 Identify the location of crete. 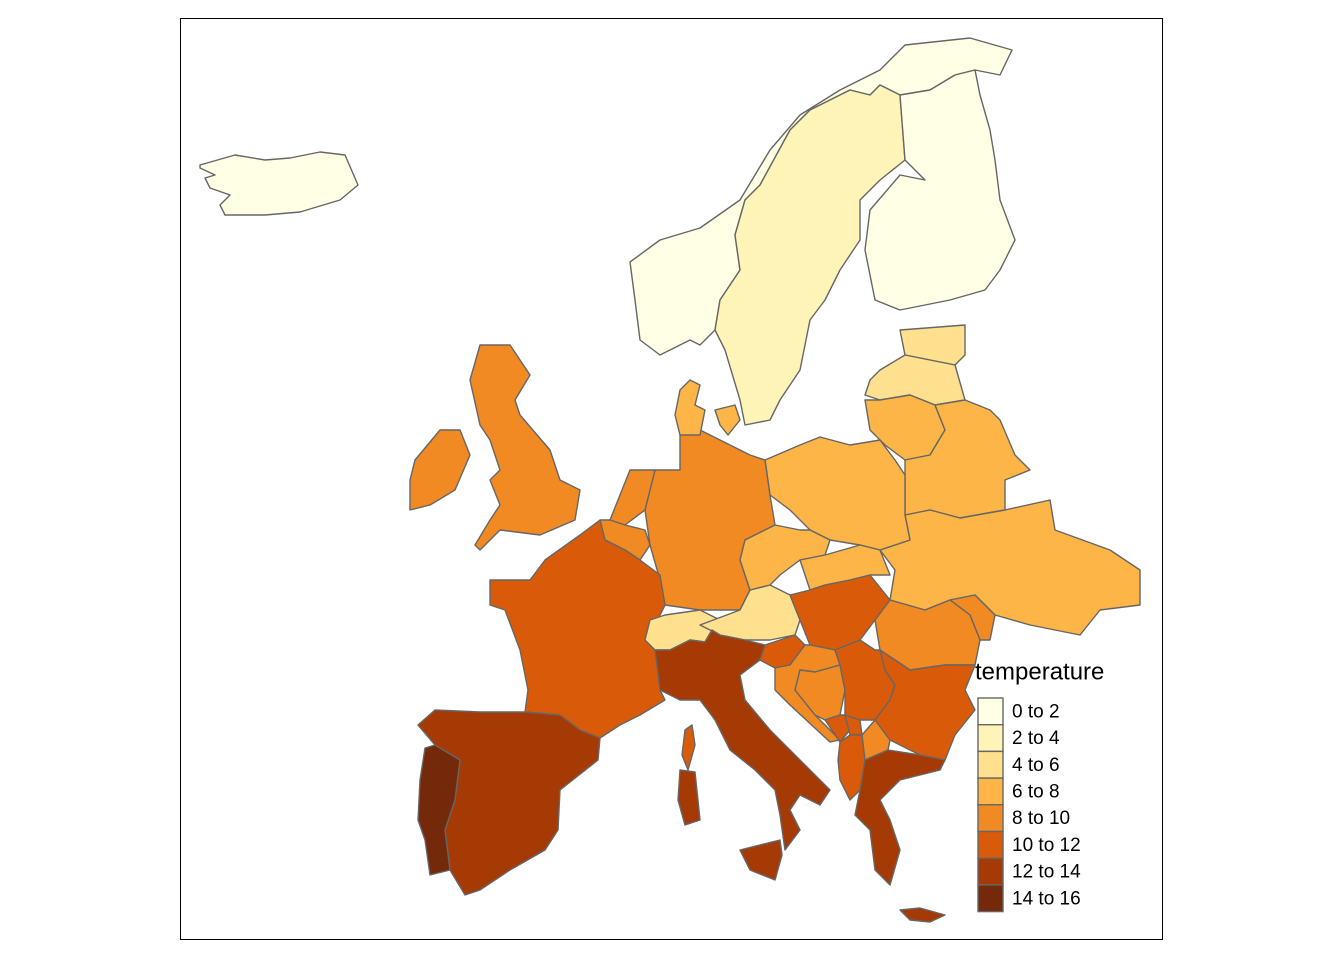
(922, 915).